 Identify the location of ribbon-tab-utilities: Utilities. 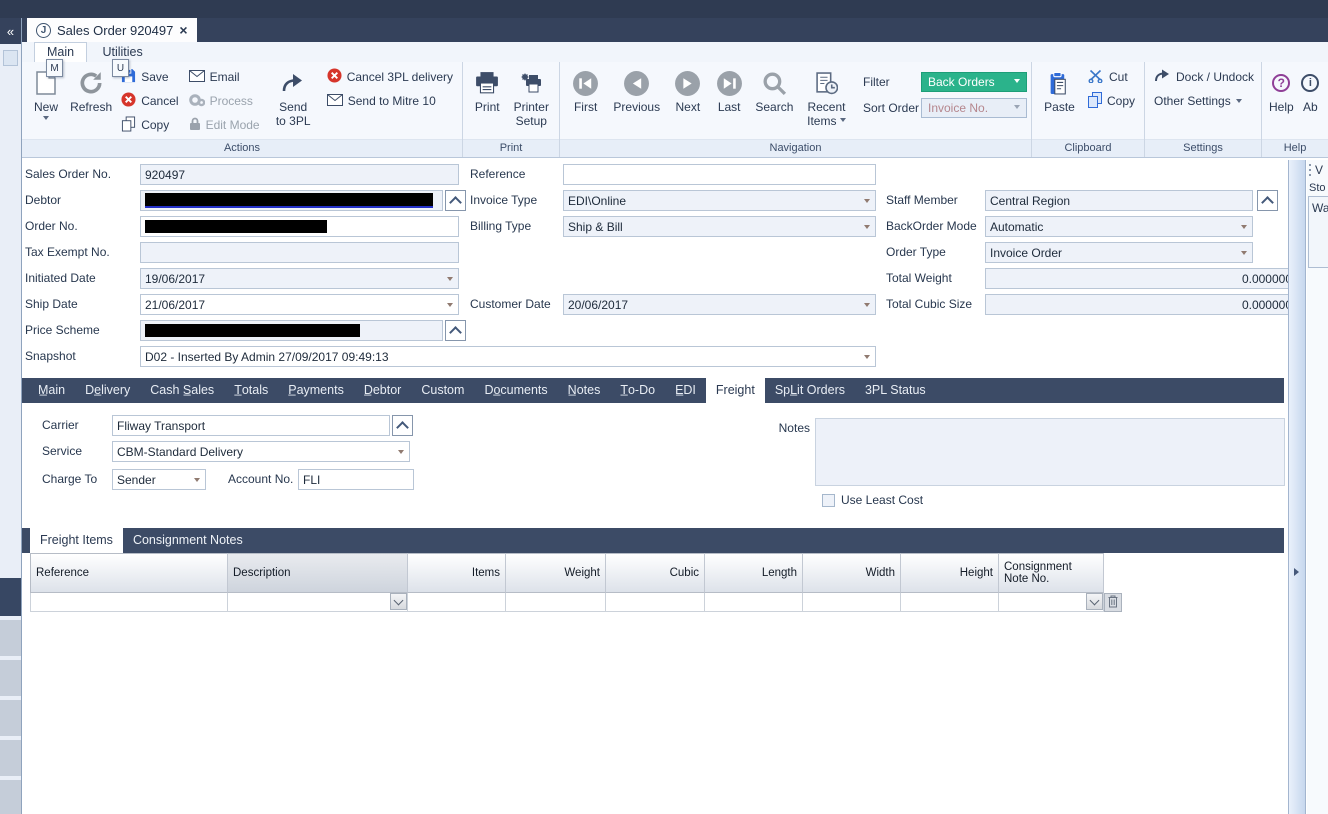
(122, 52).